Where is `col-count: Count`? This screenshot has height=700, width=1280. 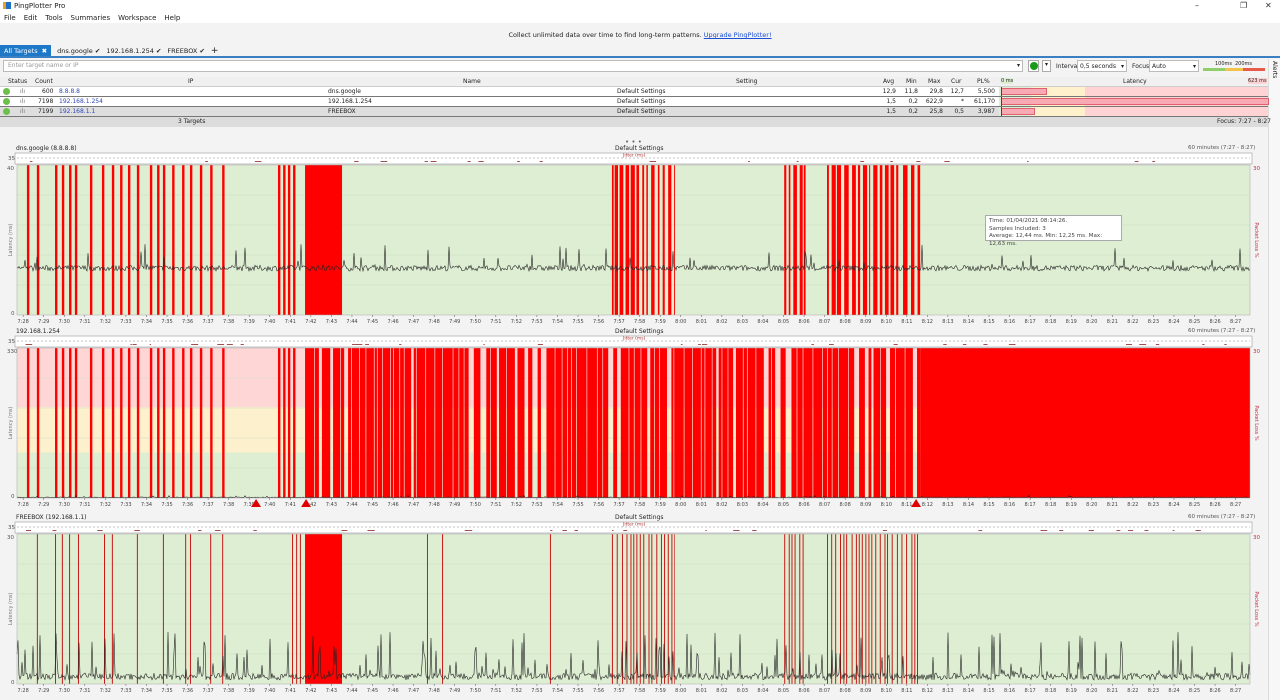 col-count: Count is located at coordinates (44, 81).